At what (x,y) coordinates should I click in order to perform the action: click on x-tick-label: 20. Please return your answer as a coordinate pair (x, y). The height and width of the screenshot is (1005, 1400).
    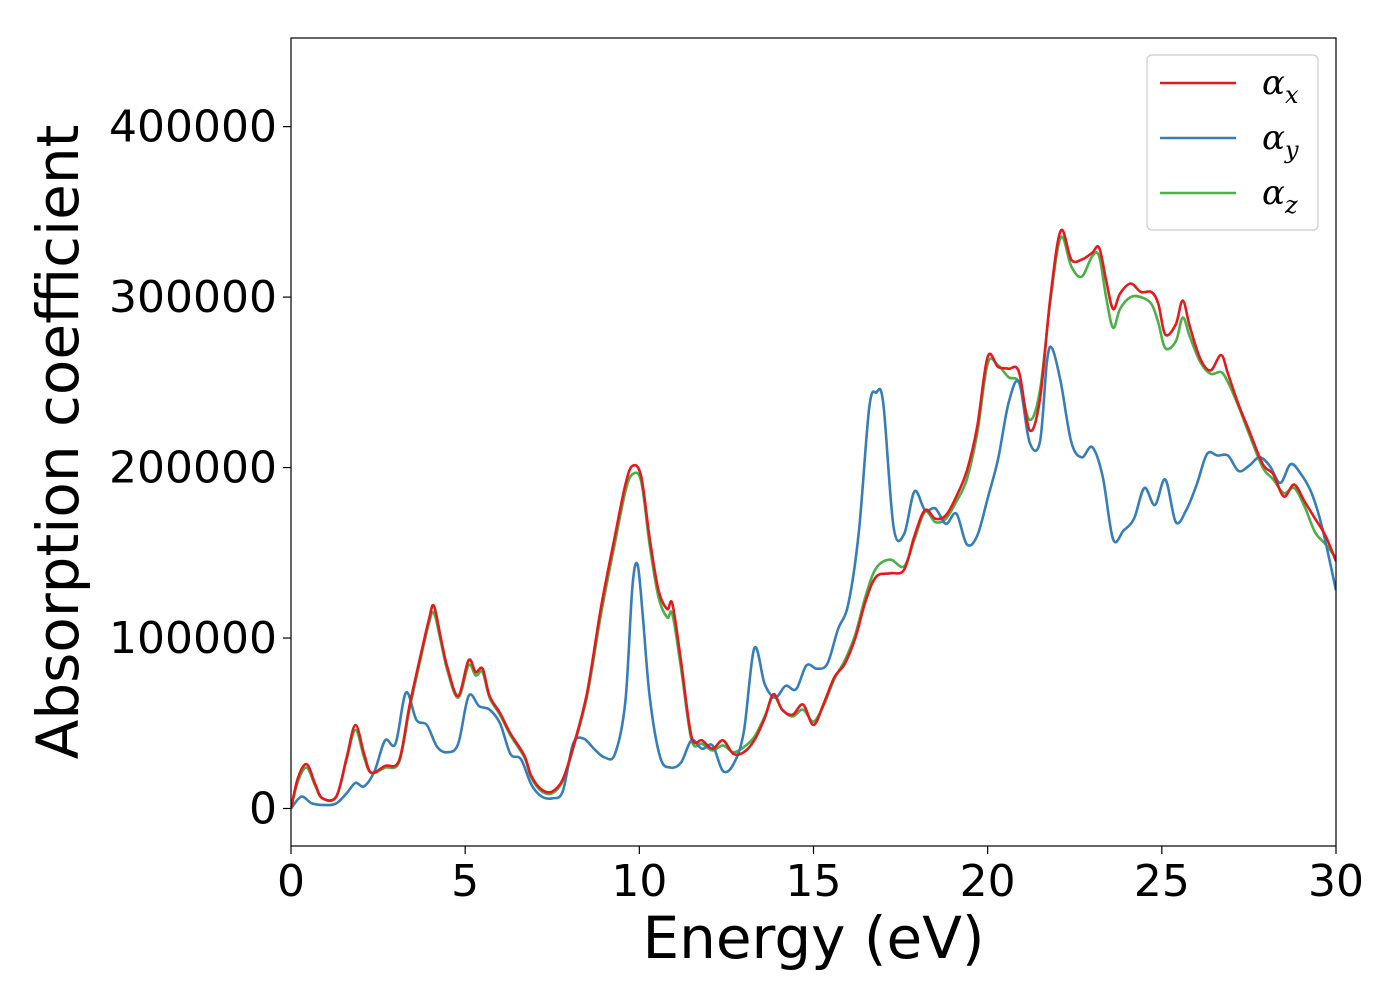
    Looking at the image, I should click on (988, 881).